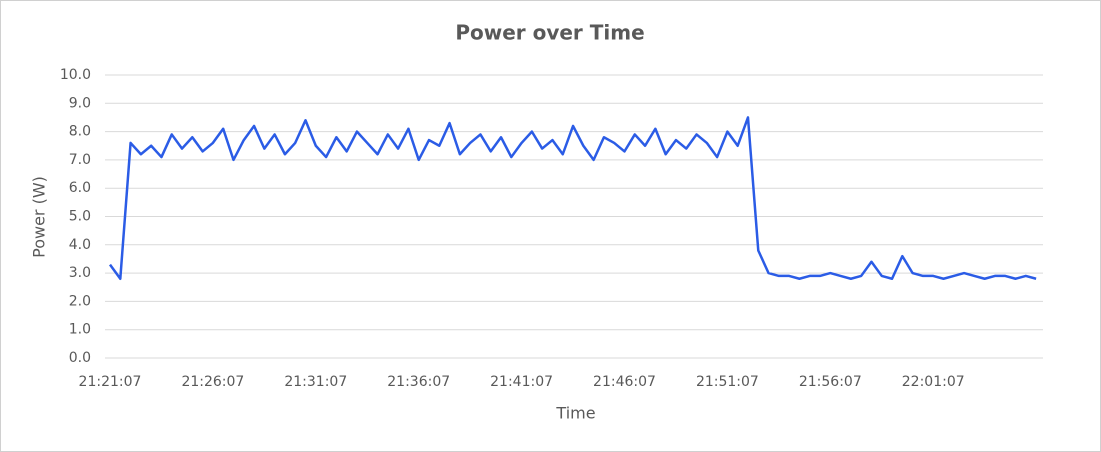 The height and width of the screenshot is (452, 1101). I want to click on y-tick-label: 0.0, so click(80, 358).